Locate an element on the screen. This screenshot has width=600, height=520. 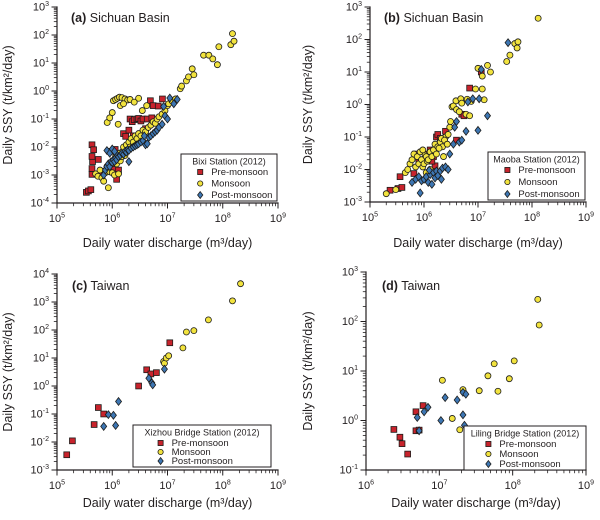
tick-label: 10⁵ is located at coordinates (57, 218).